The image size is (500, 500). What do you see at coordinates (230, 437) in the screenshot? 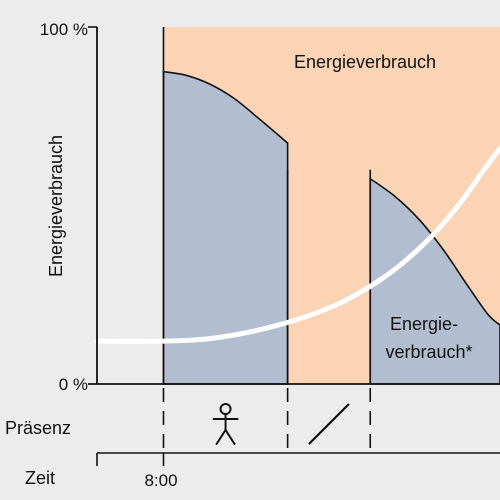
I see `person-icon-right-leg` at bounding box center [230, 437].